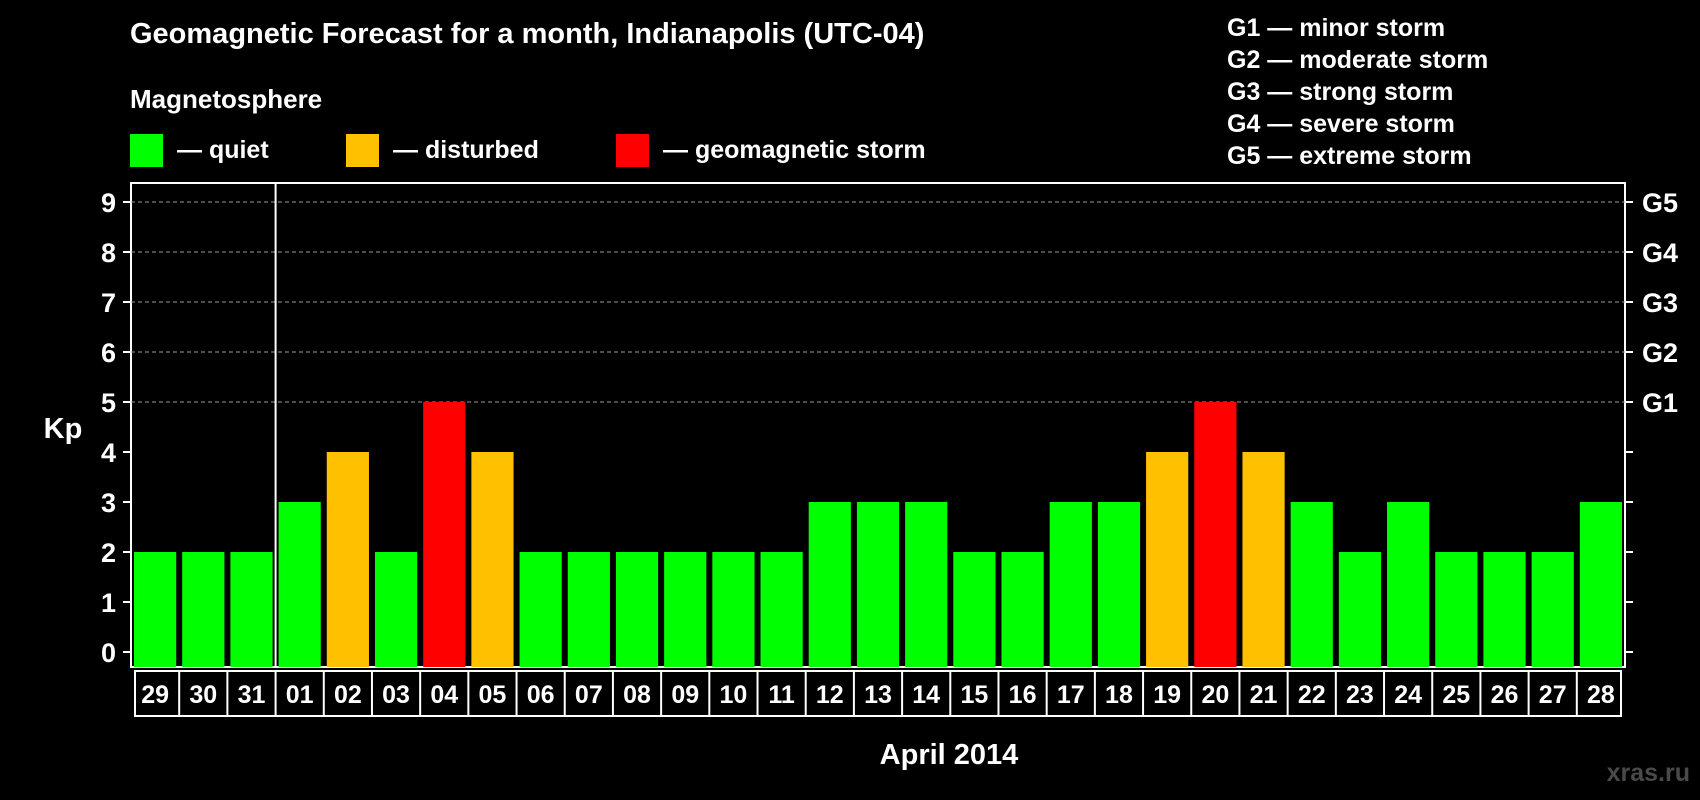 The width and height of the screenshot is (1700, 800). What do you see at coordinates (108, 353) in the screenshot?
I see `y-tick-label-6: 6` at bounding box center [108, 353].